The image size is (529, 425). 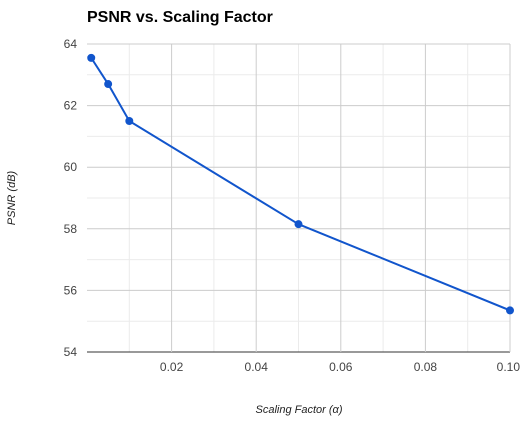 I want to click on y-tick-label: 64, so click(x=71, y=44).